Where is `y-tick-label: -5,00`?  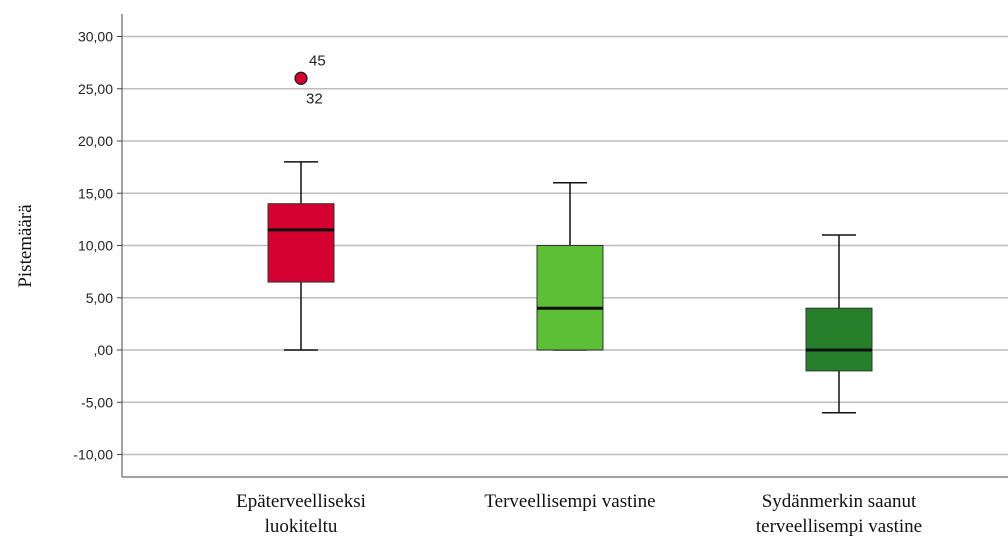 y-tick-label: -5,00 is located at coordinates (97, 402).